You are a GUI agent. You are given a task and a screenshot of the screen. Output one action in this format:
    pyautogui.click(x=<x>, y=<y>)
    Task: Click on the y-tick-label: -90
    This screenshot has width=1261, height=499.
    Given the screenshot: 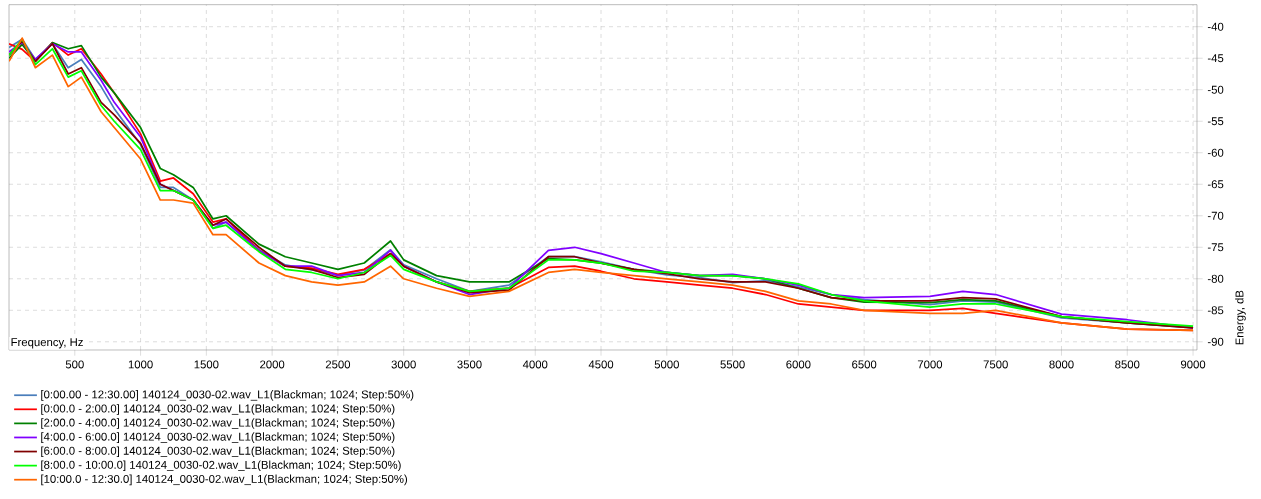 What is the action you would take?
    pyautogui.click(x=1215, y=341)
    